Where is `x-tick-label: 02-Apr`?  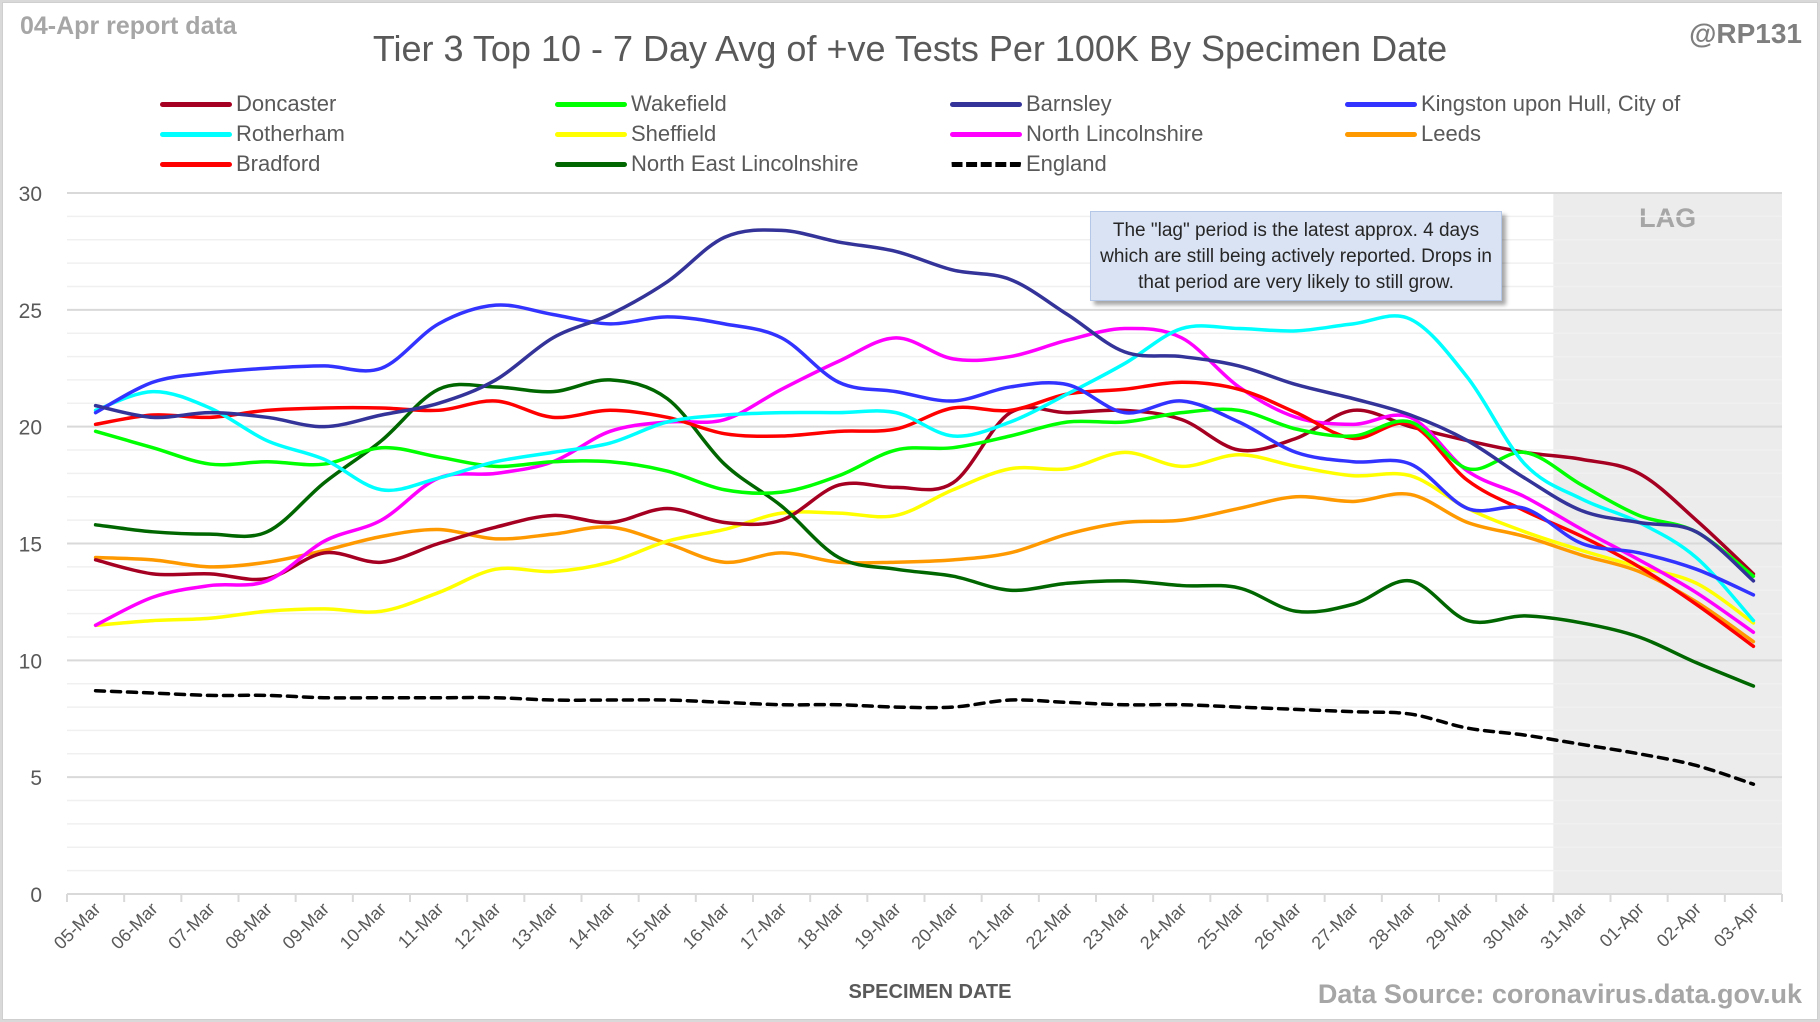 x-tick-label: 02-Apr is located at coordinates (1679, 925).